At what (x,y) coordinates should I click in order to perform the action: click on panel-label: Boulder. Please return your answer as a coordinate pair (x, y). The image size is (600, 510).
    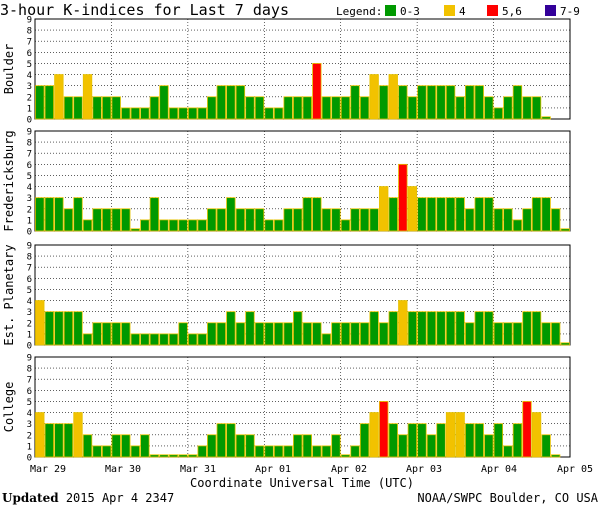
    Looking at the image, I should click on (9, 69).